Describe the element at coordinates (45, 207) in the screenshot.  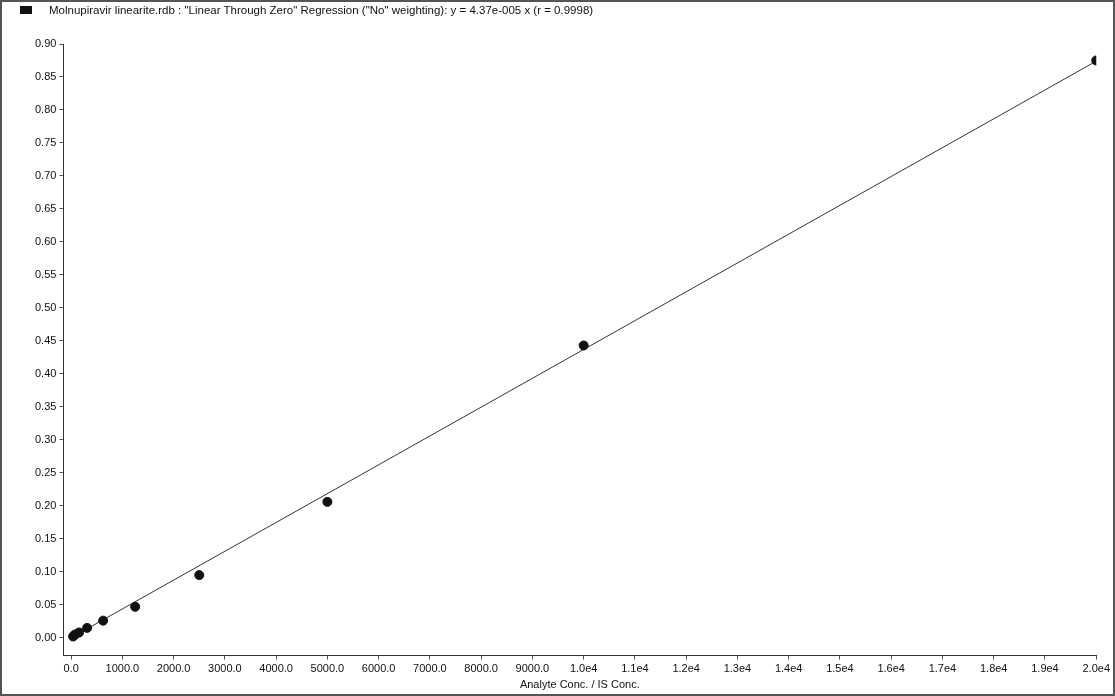
I see `y-tick-label: 0.65` at that location.